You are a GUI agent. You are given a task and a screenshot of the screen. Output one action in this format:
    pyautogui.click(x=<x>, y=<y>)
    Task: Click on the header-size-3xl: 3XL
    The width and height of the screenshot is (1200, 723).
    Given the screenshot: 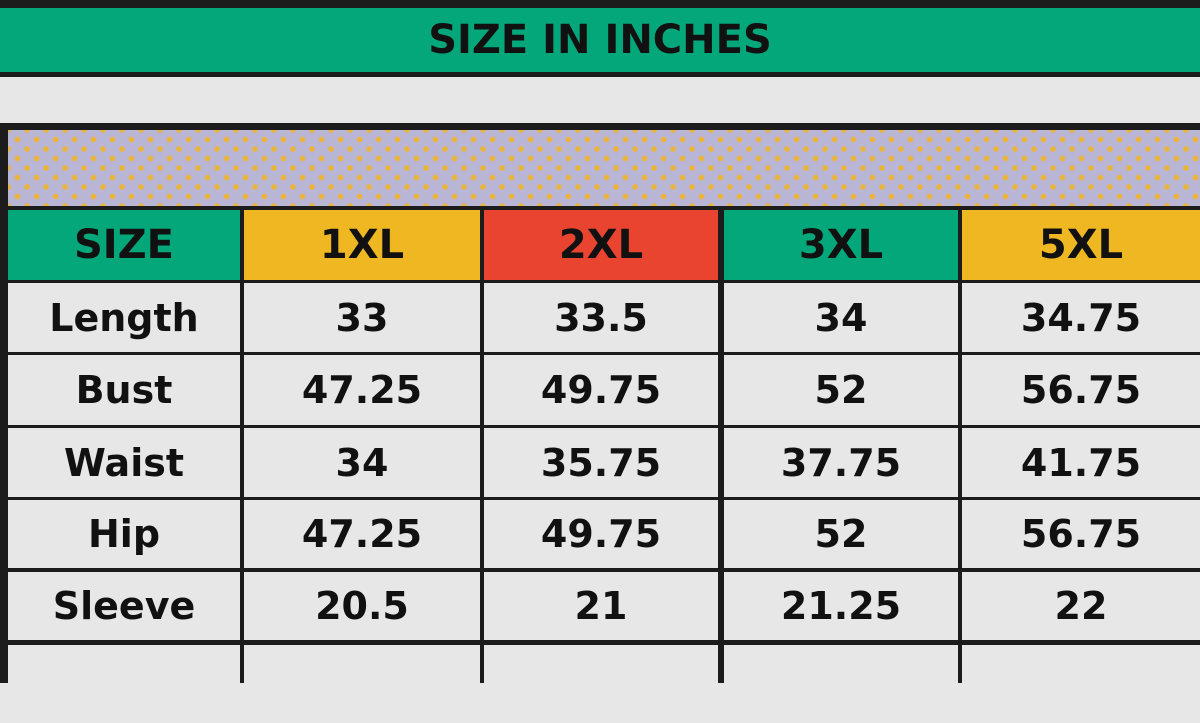 What is the action you would take?
    pyautogui.click(x=841, y=245)
    